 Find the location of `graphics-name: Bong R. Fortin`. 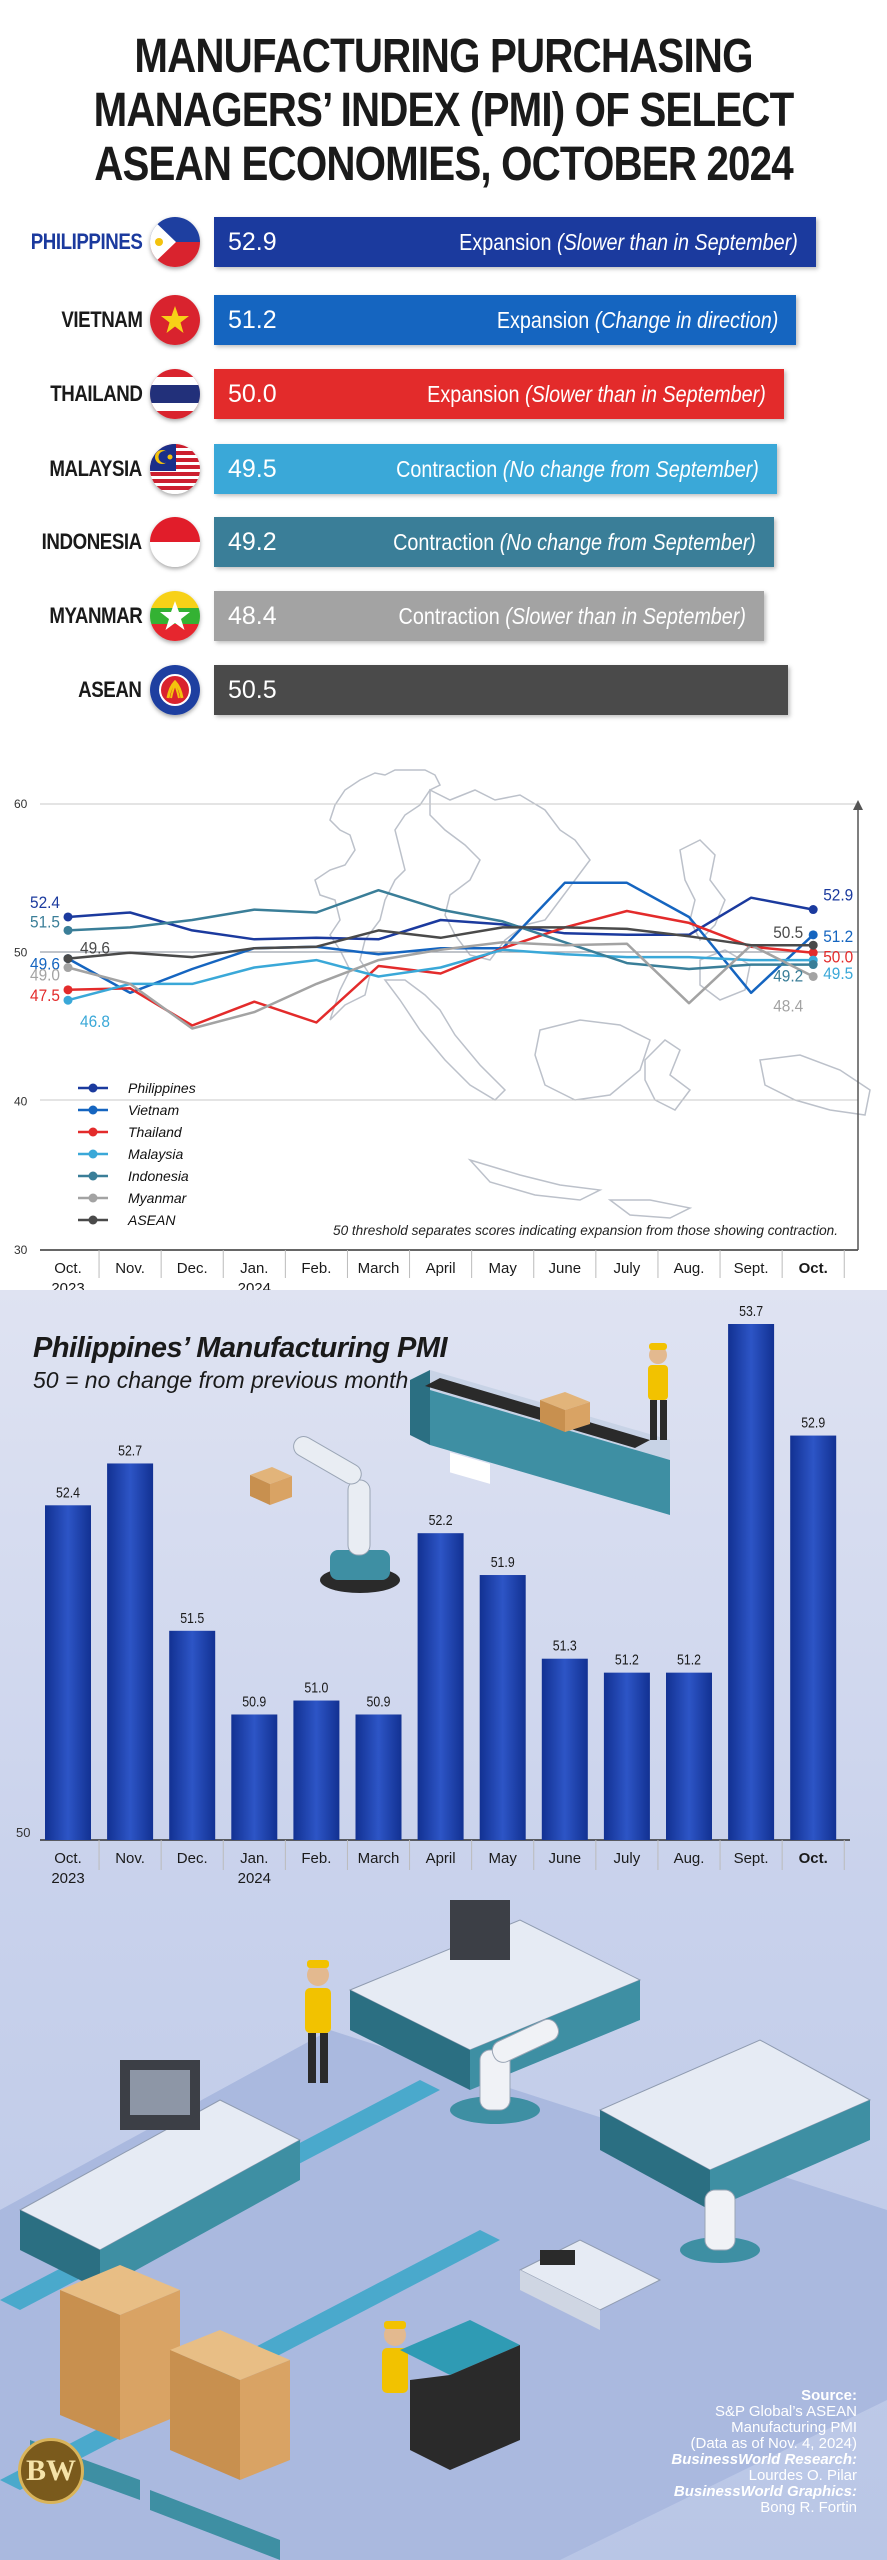

graphics-name: Bong R. Fortin is located at coordinates (808, 2507).